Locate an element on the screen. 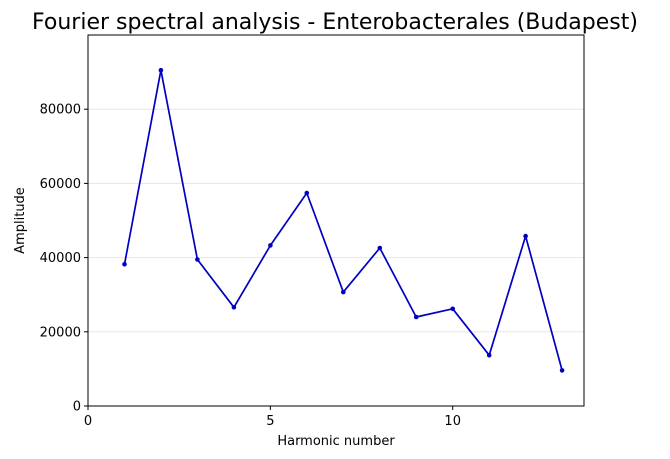 The height and width of the screenshot is (459, 670). y-tick-label: 40000 is located at coordinates (60, 258).